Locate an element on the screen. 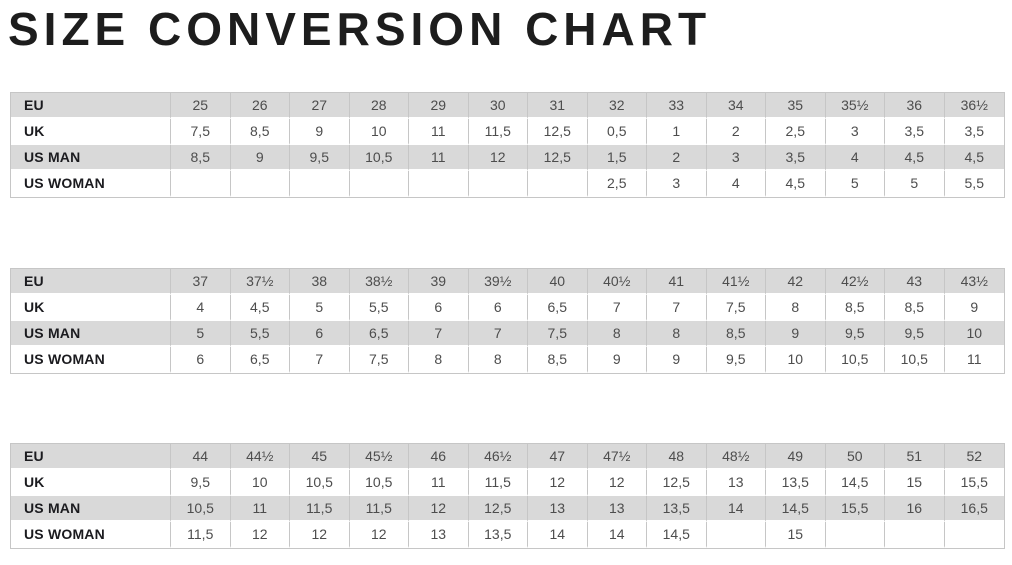 The width and height of the screenshot is (1012, 565). table-row: UK 7,5 8,5 9 10 11 11,5 12,5 0,5 1 2 2,5 3 3,5 3,5 is located at coordinates (507, 132).